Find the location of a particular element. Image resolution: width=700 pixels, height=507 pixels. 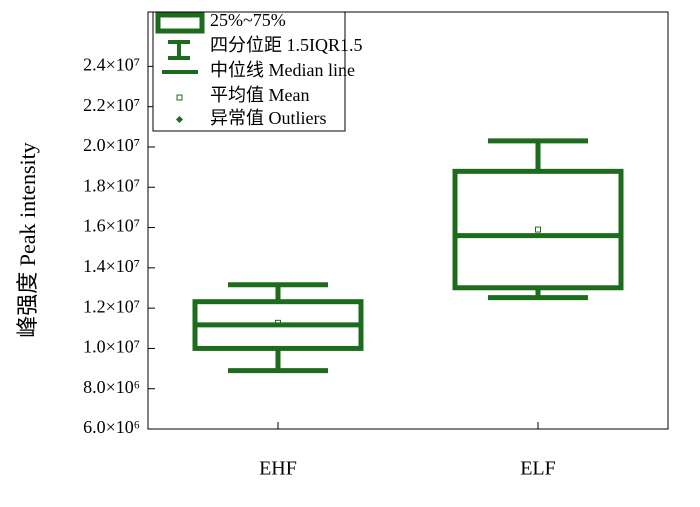

box is located at coordinates (538, 229).